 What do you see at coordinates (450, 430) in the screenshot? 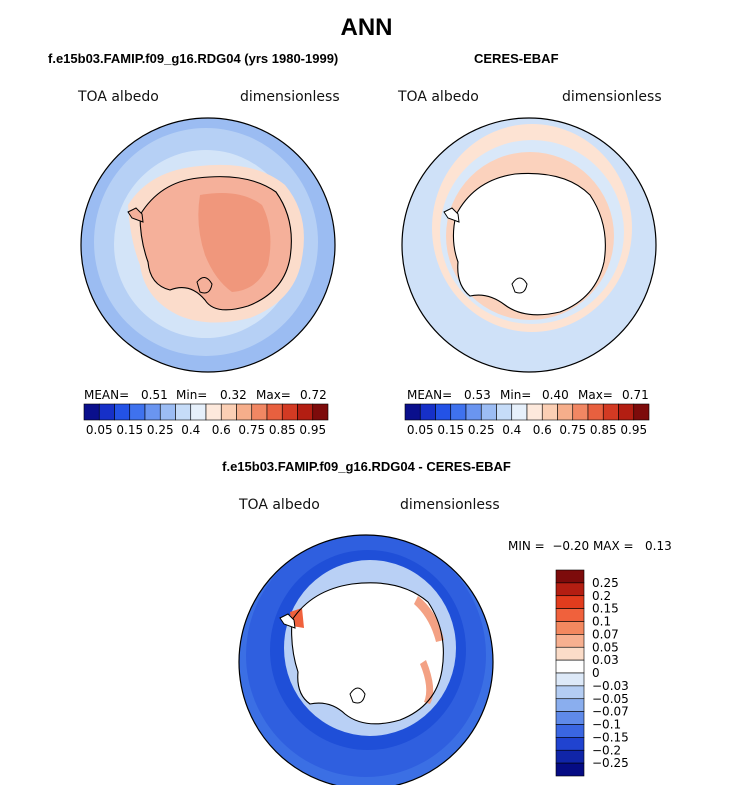
I see `panel2-colorbar-tick-label: 0.15` at bounding box center [450, 430].